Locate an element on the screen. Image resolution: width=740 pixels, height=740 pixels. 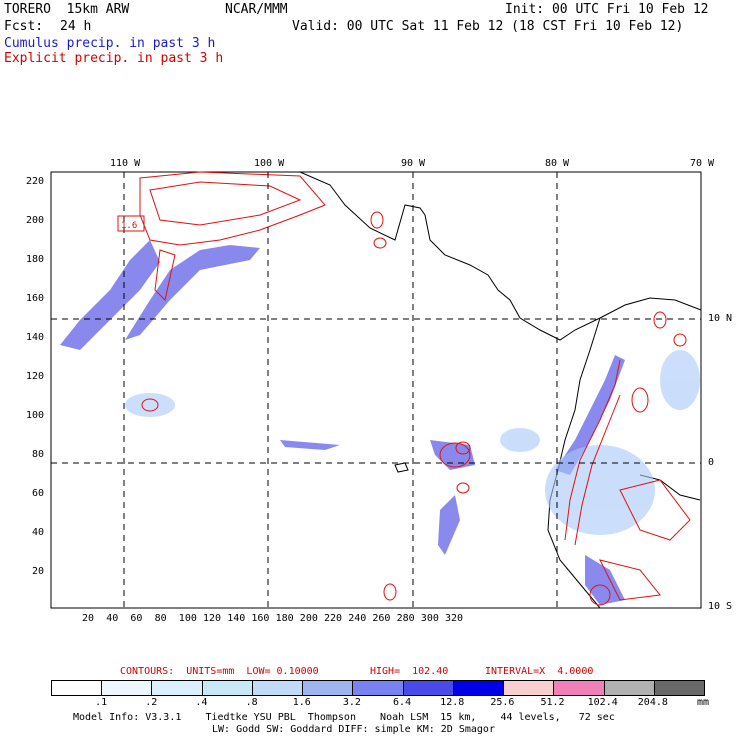
legend-label: .1 is located at coordinates (101, 702).